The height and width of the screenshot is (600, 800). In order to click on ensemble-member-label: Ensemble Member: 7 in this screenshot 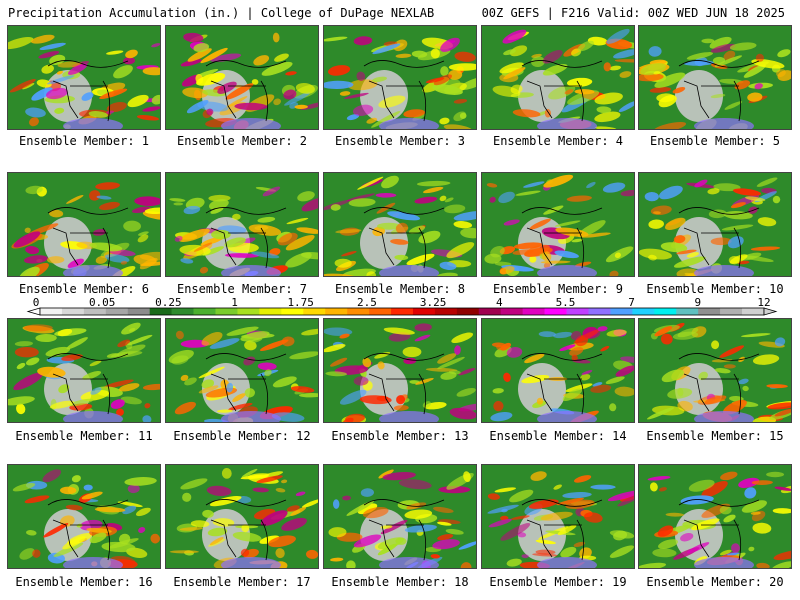, I will do `click(242, 289)`.